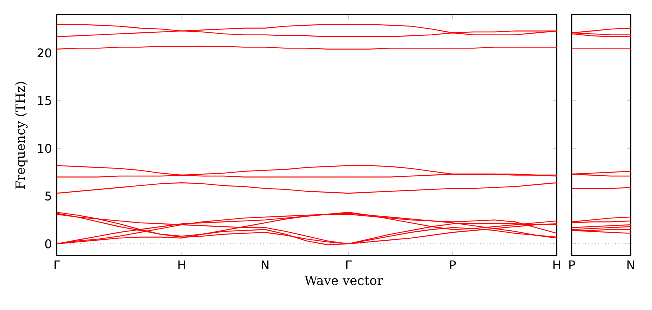 Image resolution: width=652 pixels, height=310 pixels. I want to click on x-axis-title: Wave vector, so click(344, 281).